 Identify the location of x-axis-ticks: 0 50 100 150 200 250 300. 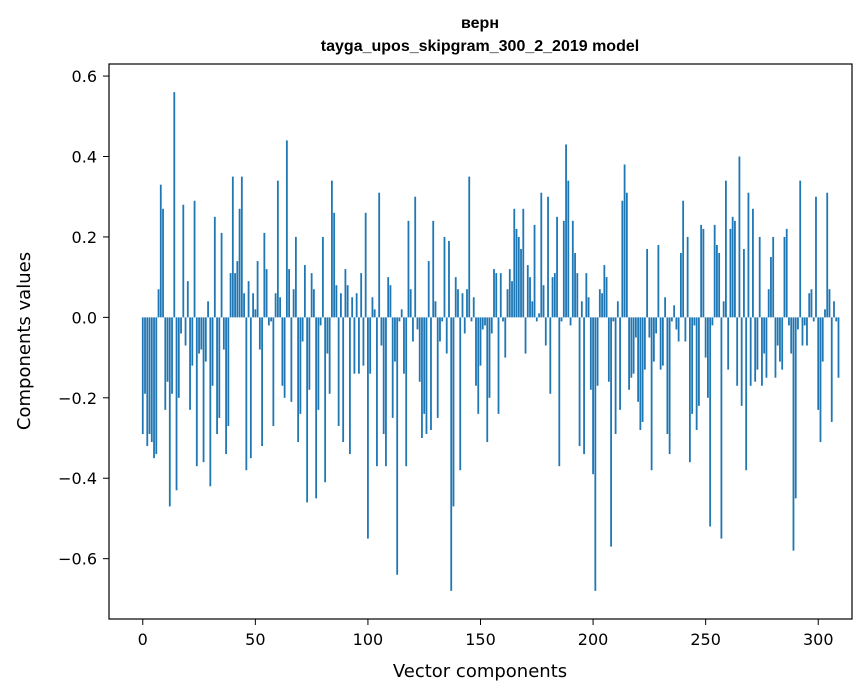
(486, 634).